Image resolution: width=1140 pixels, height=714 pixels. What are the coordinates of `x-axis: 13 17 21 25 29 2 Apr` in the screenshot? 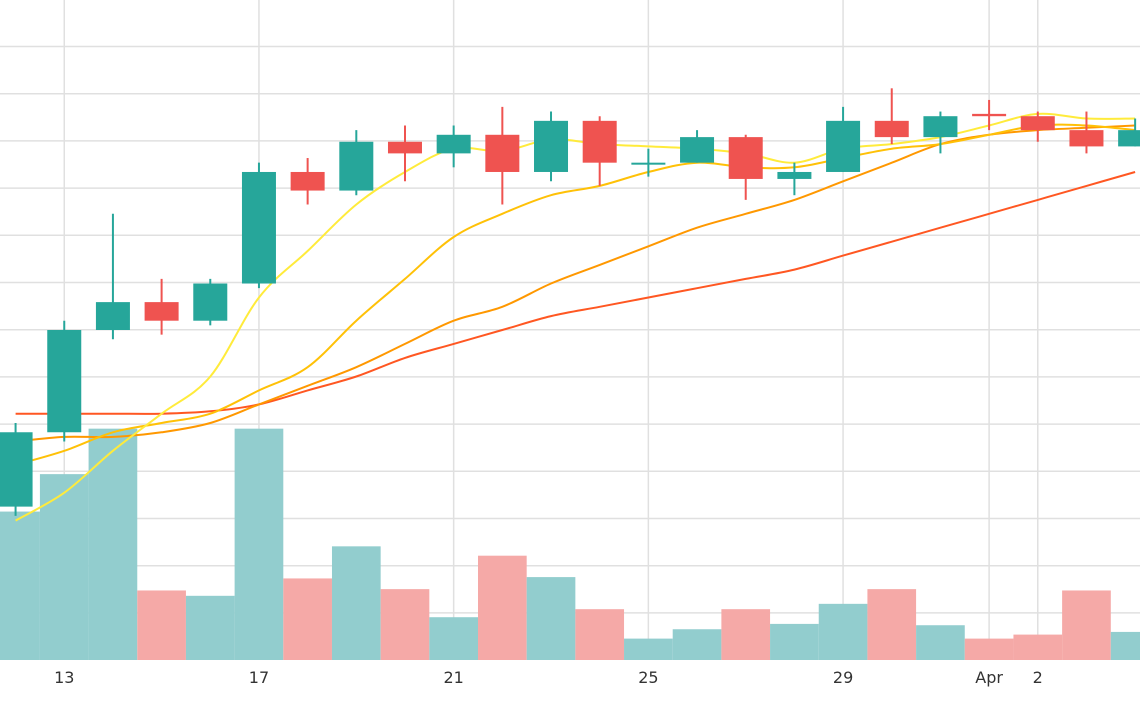 It's located at (548, 677).